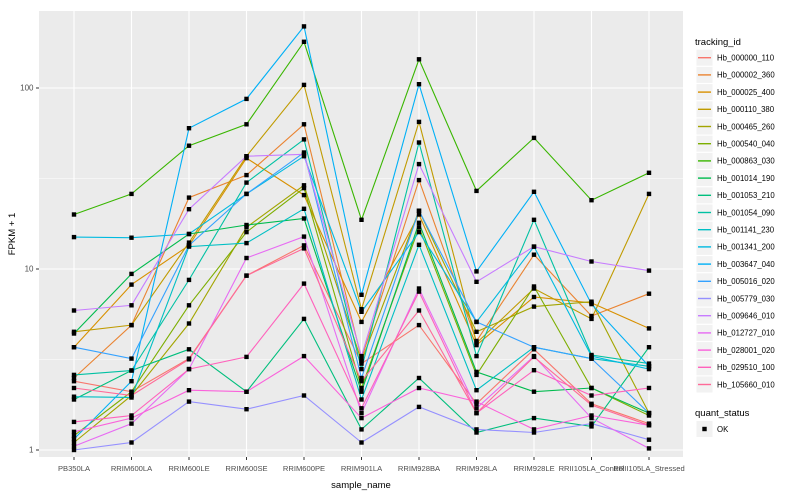  What do you see at coordinates (746, 230) in the screenshot?
I see `legend-item-label: Hb_001141_230` at bounding box center [746, 230].